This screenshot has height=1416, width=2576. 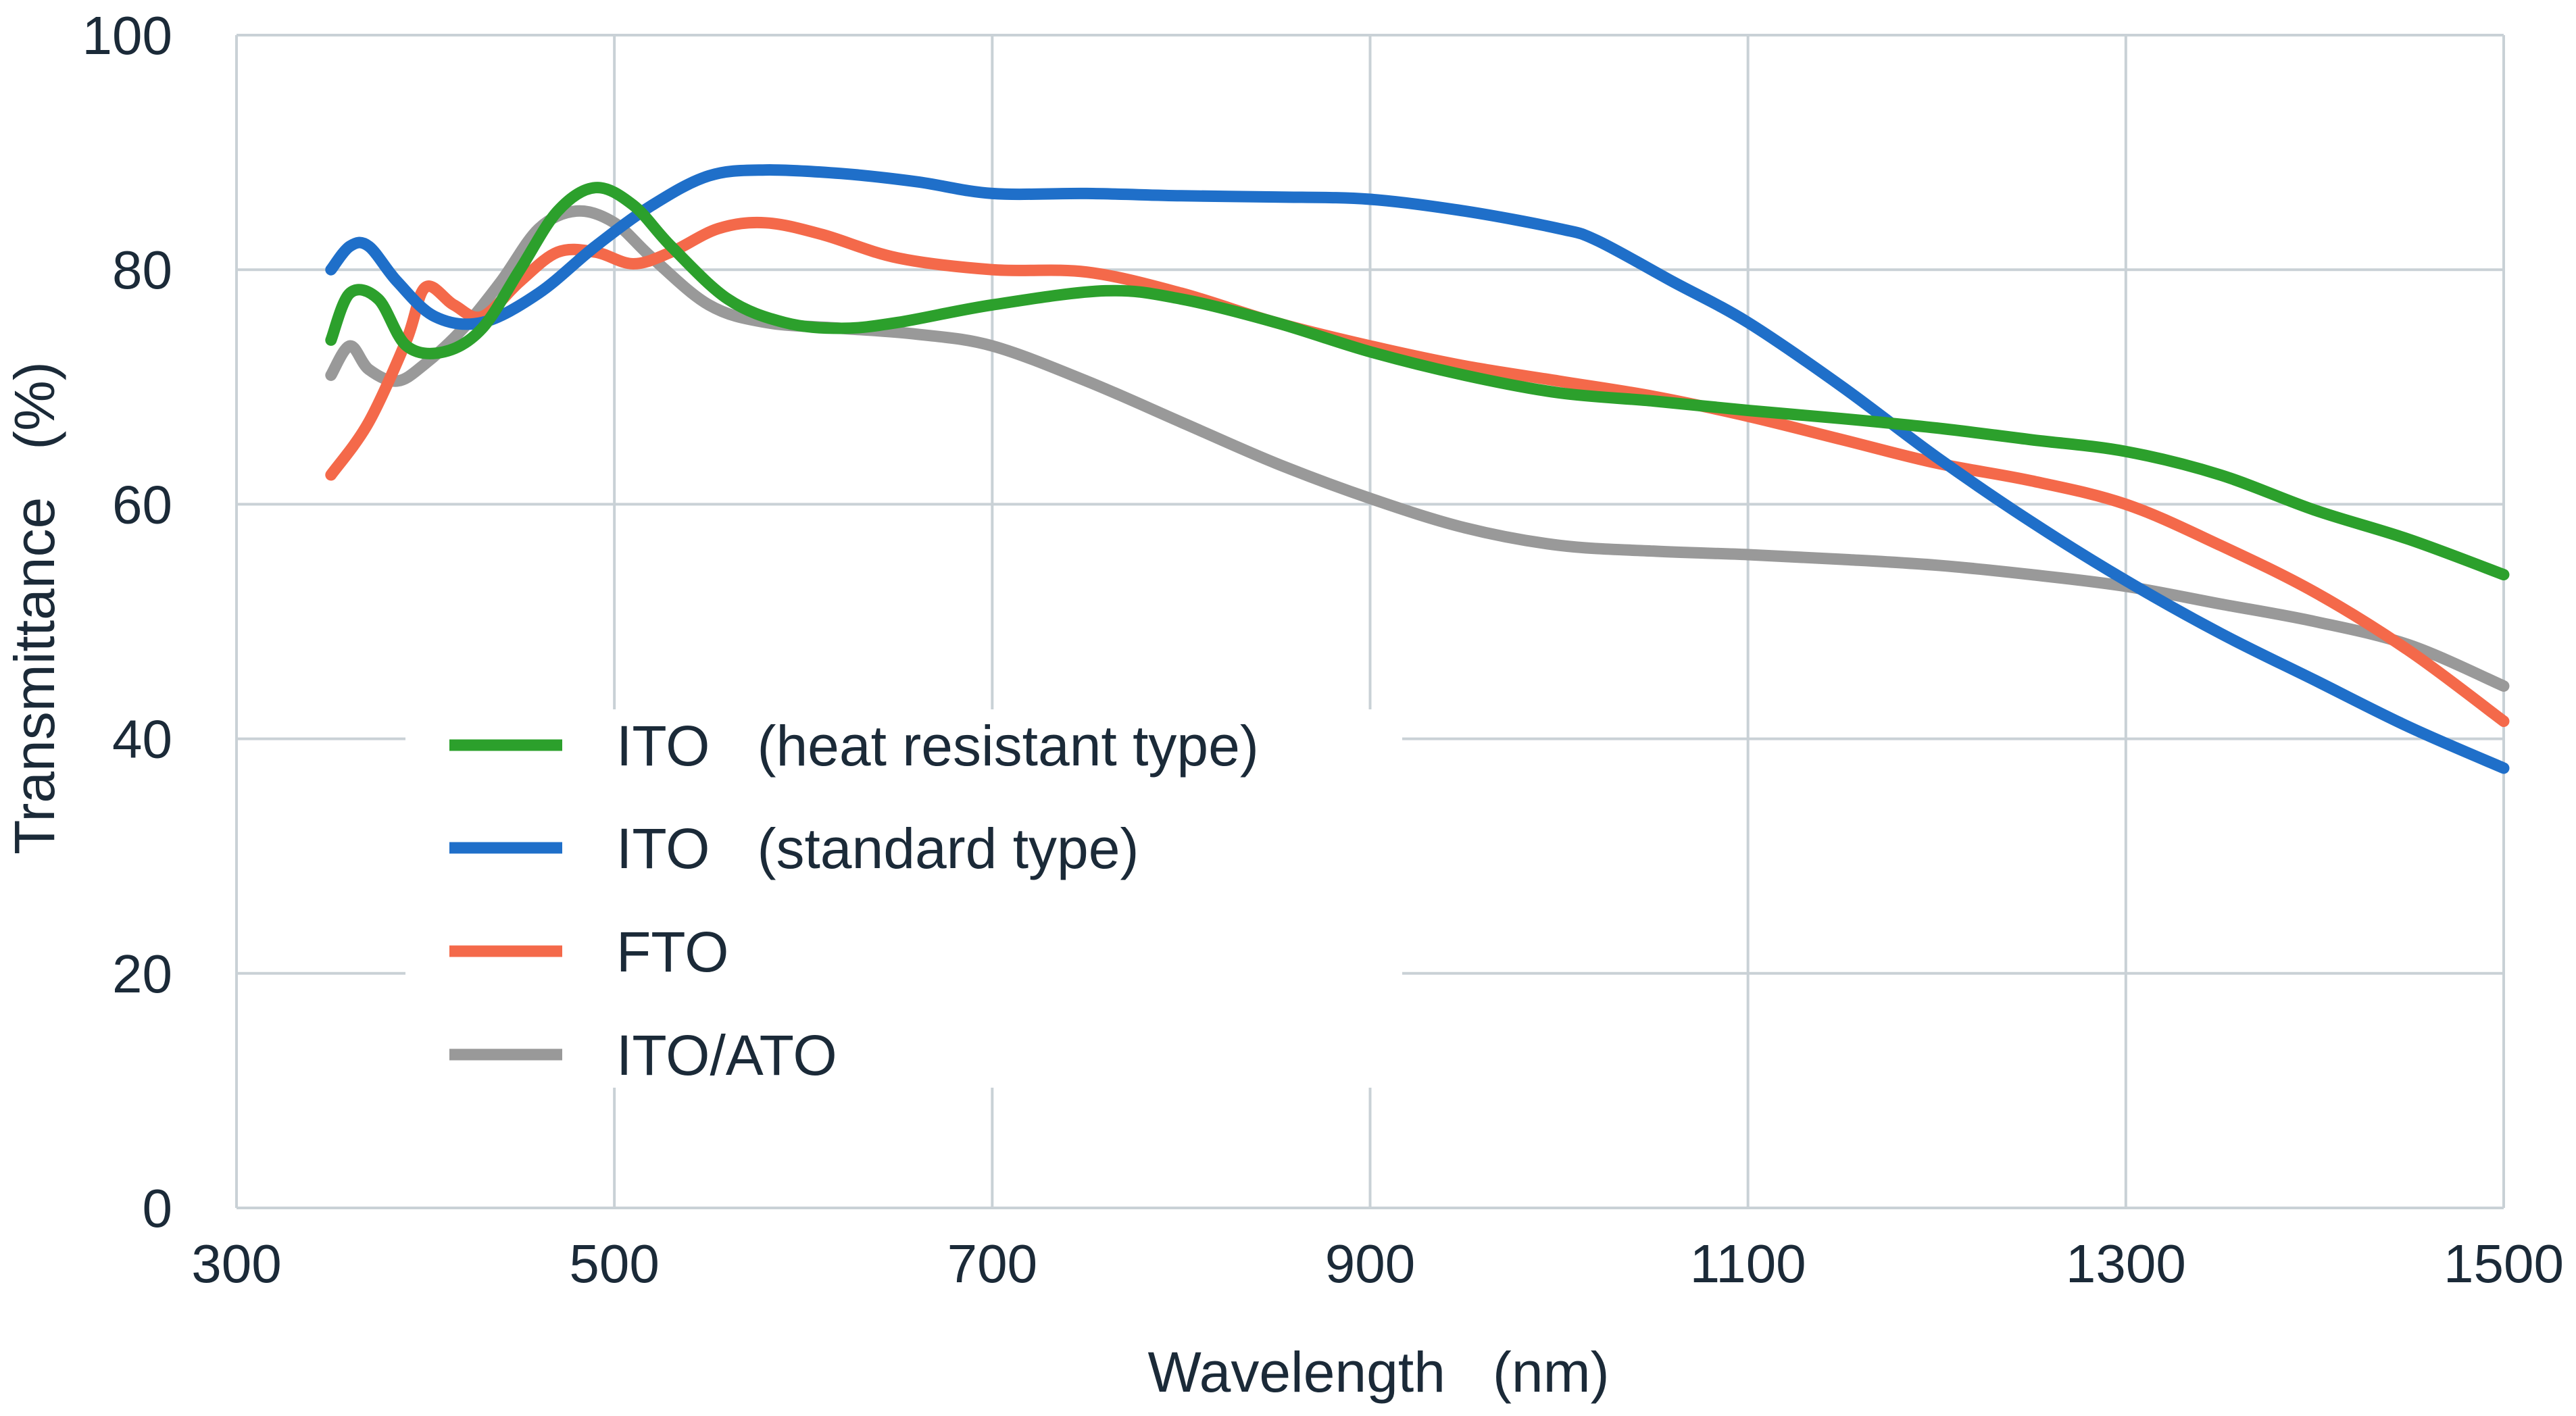 I want to click on y-tick-label: 100, so click(x=127, y=35).